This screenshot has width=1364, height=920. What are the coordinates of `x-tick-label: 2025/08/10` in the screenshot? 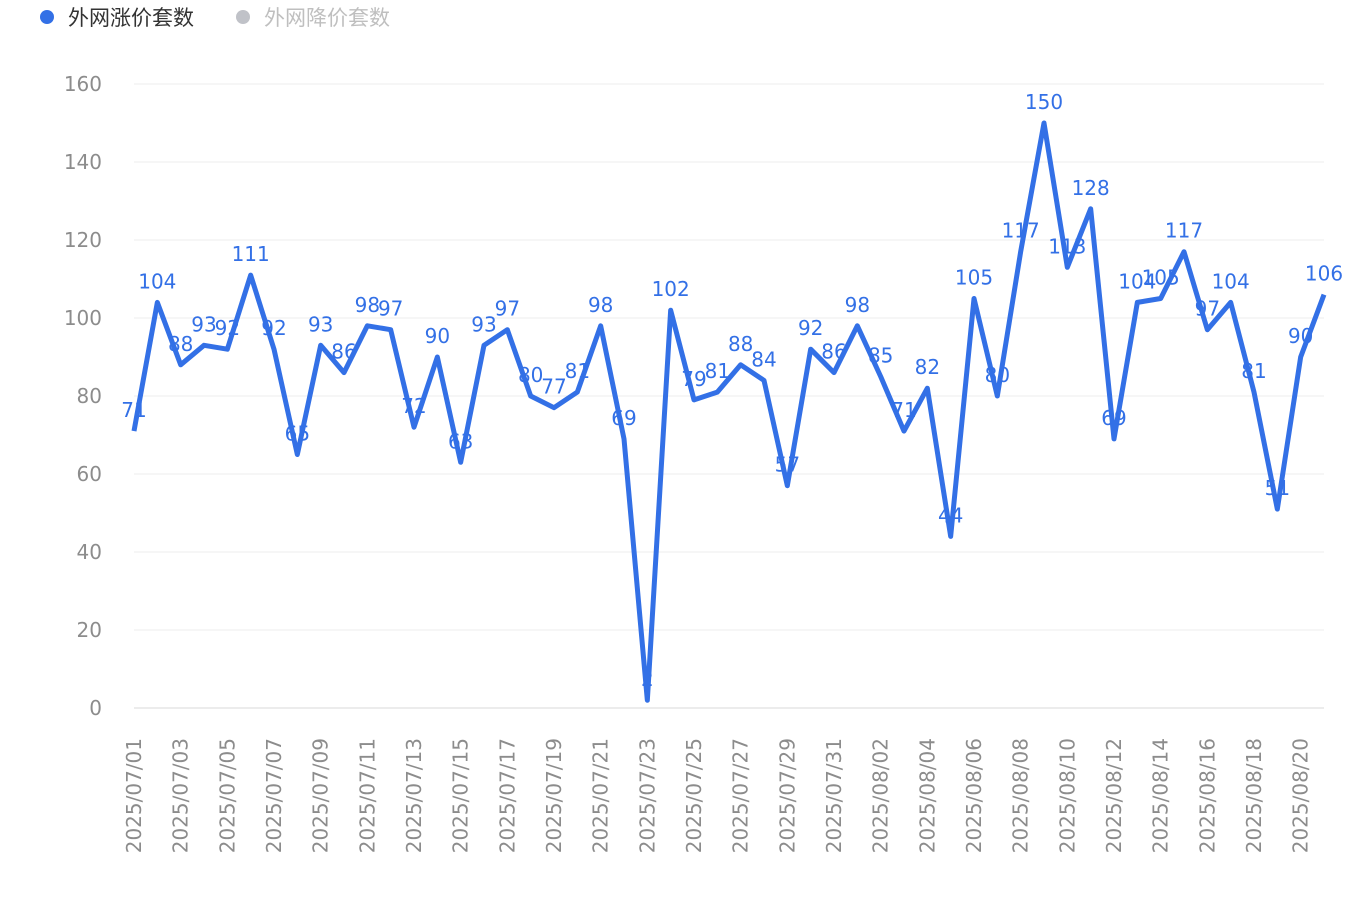 It's located at (1067, 795).